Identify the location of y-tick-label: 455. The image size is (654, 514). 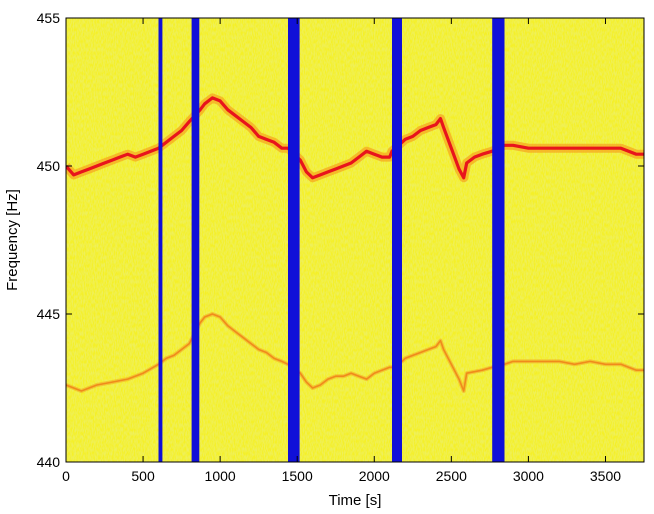
(49, 18).